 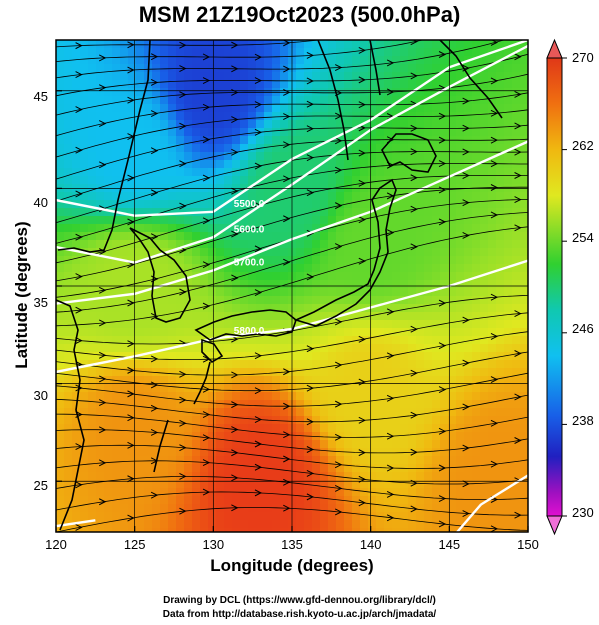 I want to click on colorbar-tick-label: 238, so click(x=583, y=420).